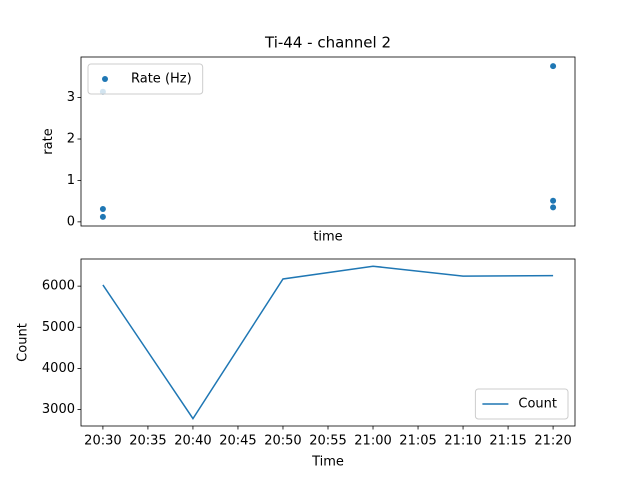 The image size is (640, 480). Describe the element at coordinates (71, 139) in the screenshot. I see `y-tick-label: 2` at that location.